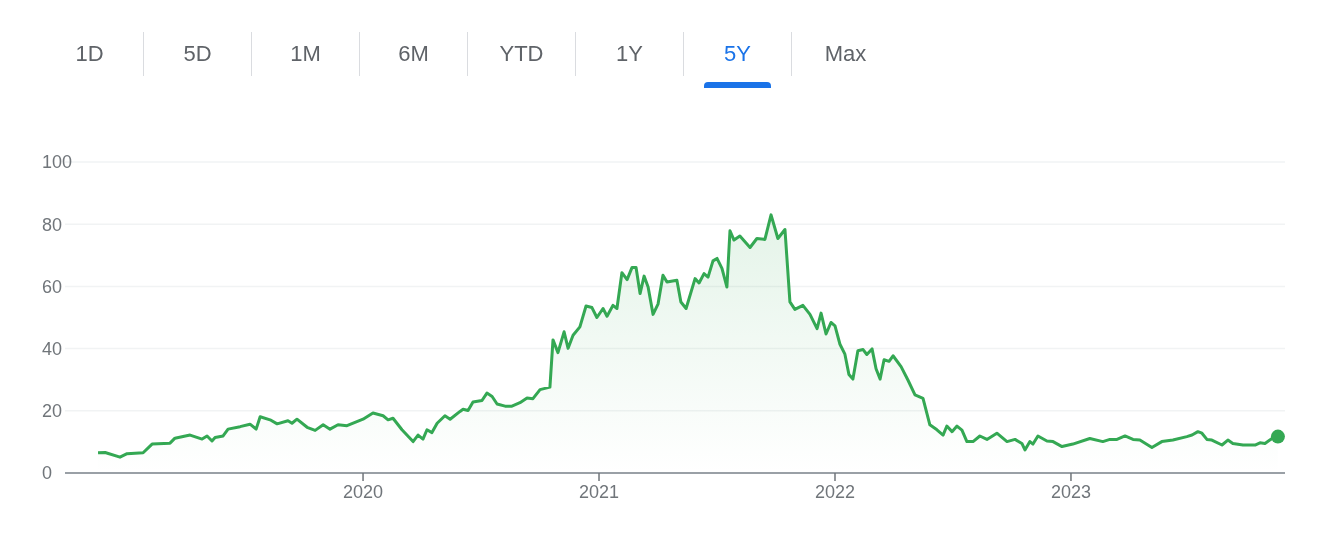 Image resolution: width=1334 pixels, height=540 pixels. I want to click on y-tick-label: 20, so click(52, 411).